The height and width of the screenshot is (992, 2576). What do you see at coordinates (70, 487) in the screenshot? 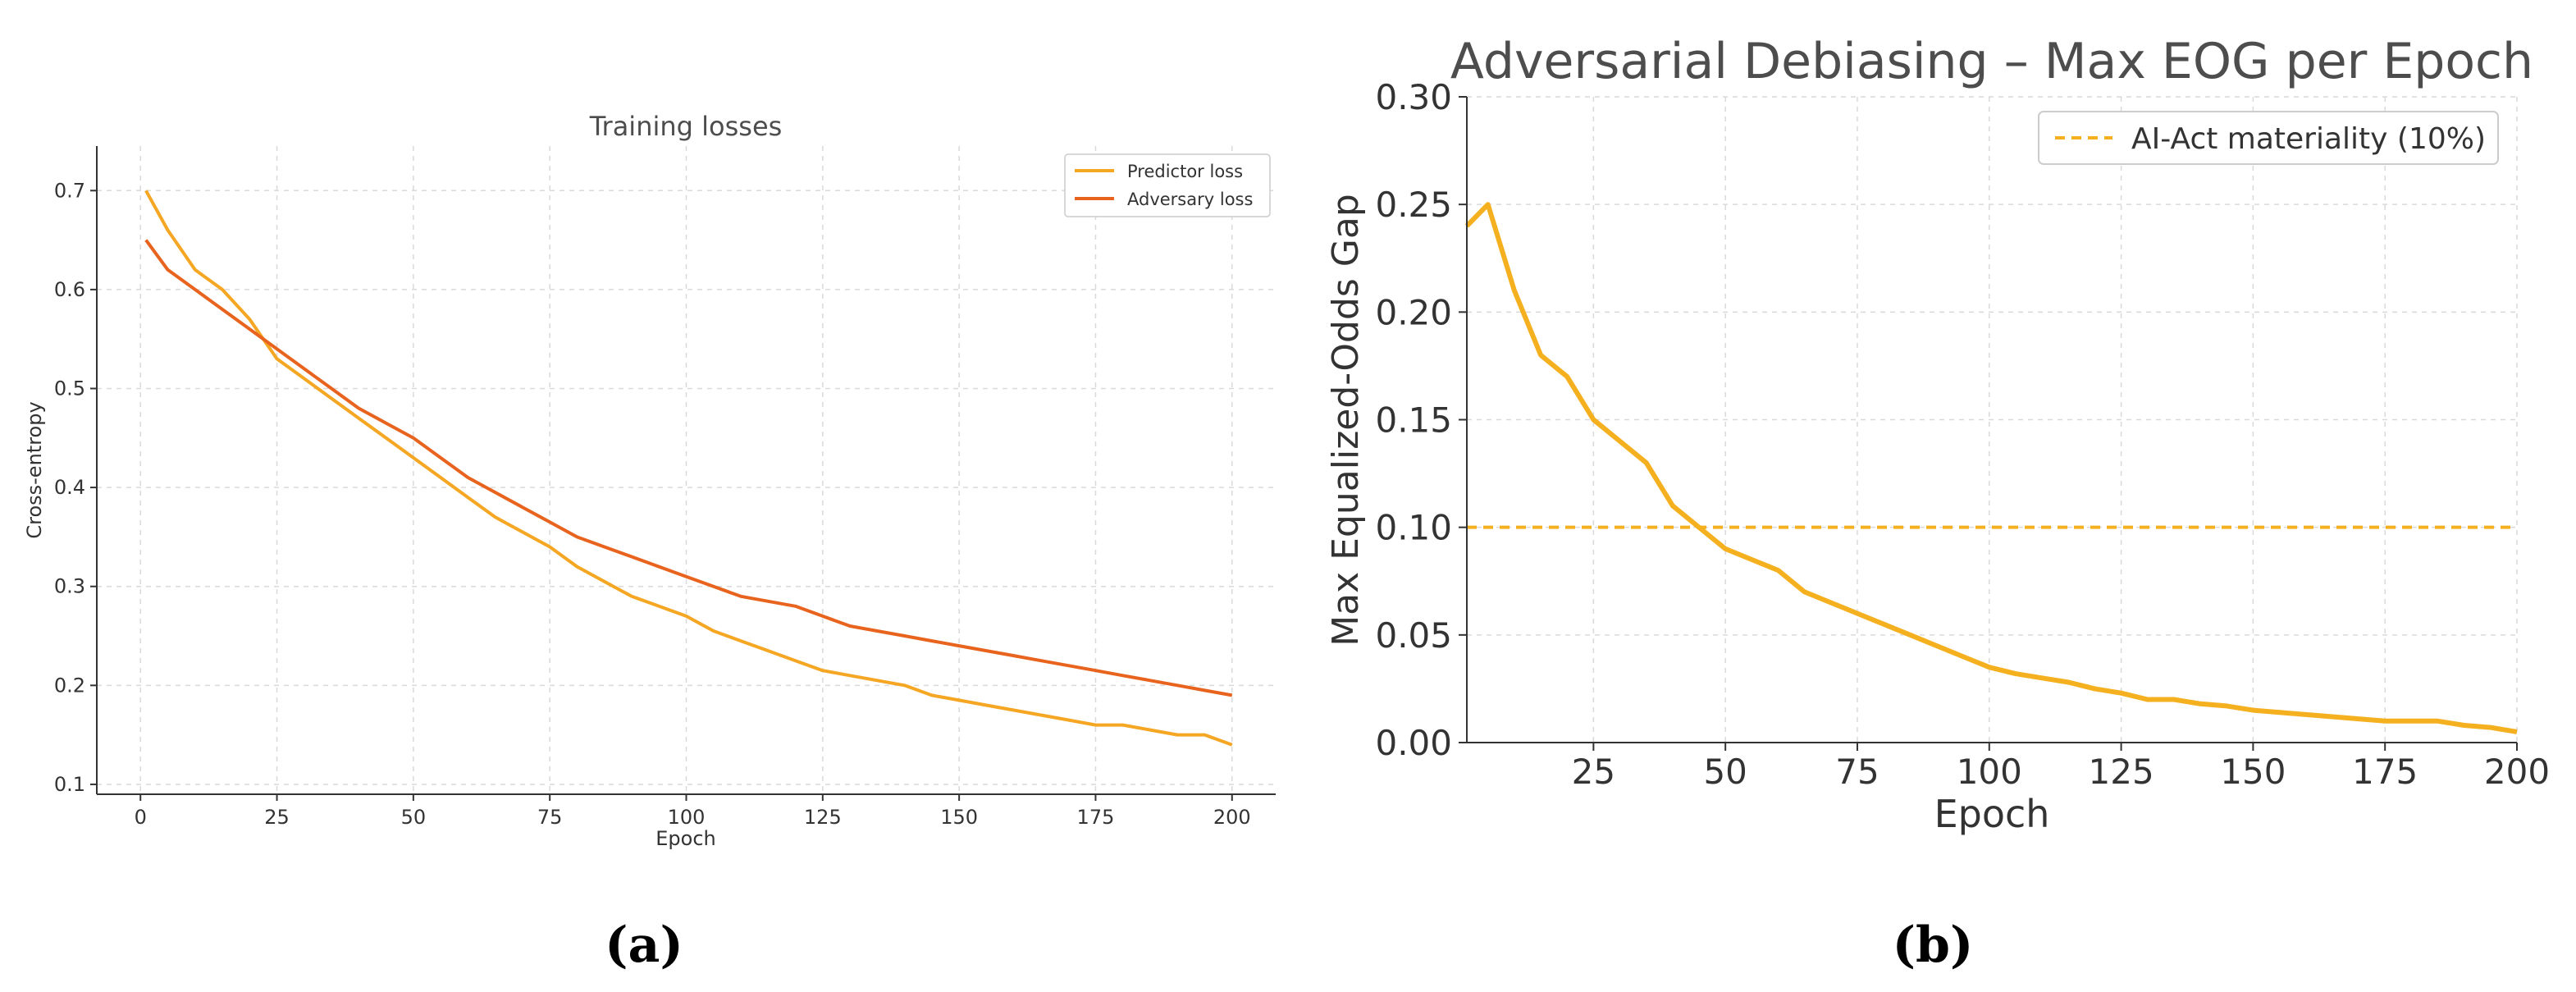
I see `panel-a-y-tick-label: 0.4` at bounding box center [70, 487].